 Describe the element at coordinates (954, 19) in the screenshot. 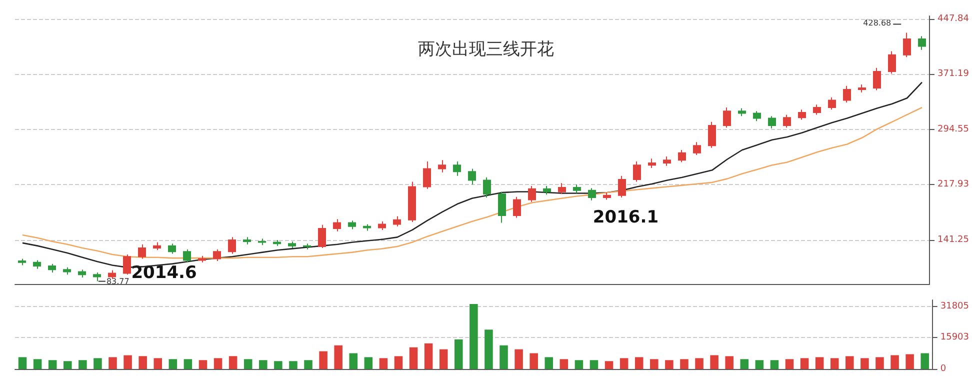

I see `y-tick-label: 447.84` at that location.